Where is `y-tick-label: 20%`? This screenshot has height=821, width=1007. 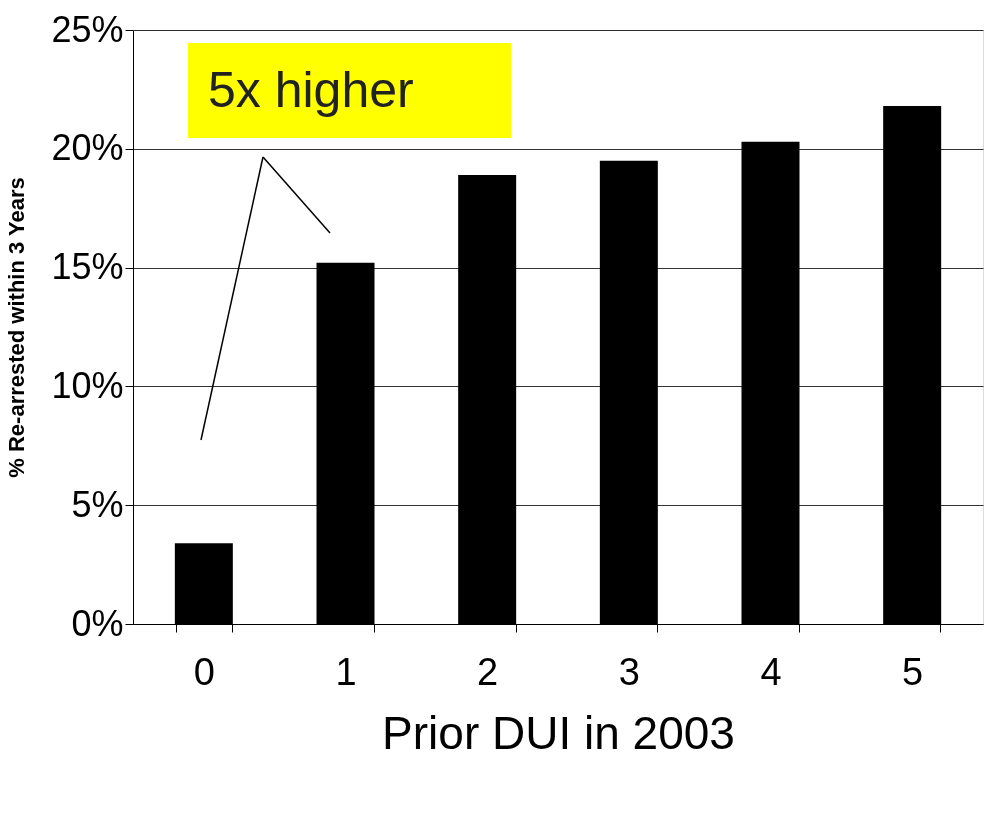
y-tick-label: 20% is located at coordinates (87, 148).